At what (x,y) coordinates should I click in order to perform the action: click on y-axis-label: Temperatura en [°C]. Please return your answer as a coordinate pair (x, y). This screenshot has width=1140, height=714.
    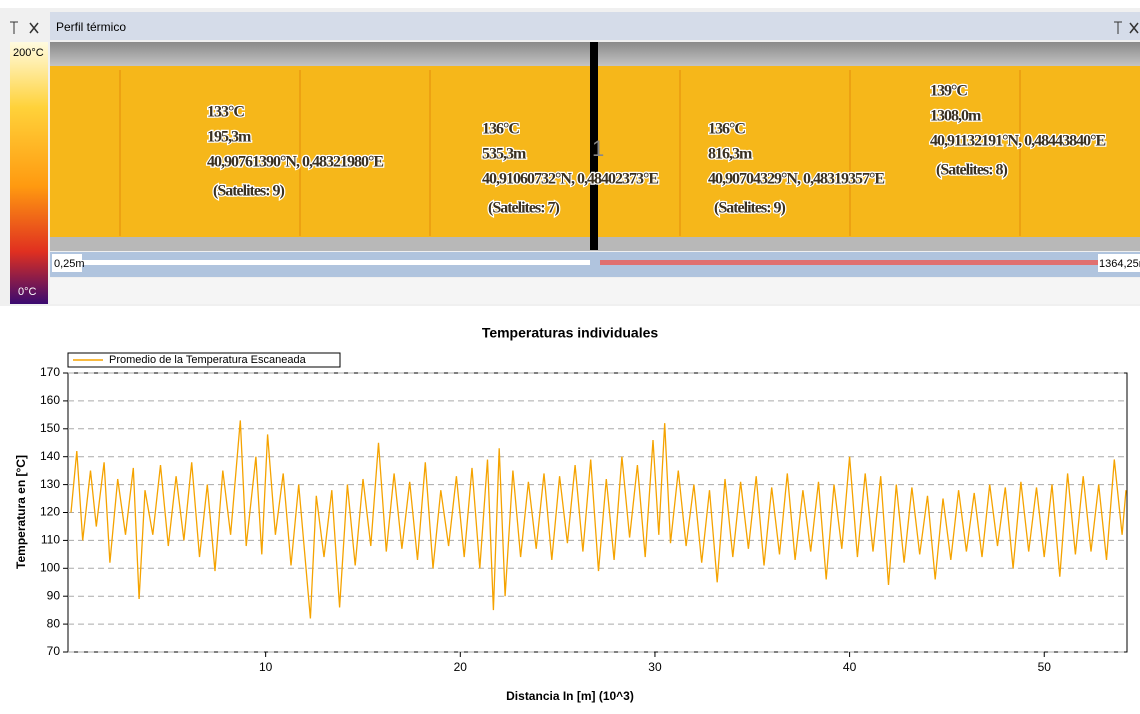
    Looking at the image, I should click on (21, 512).